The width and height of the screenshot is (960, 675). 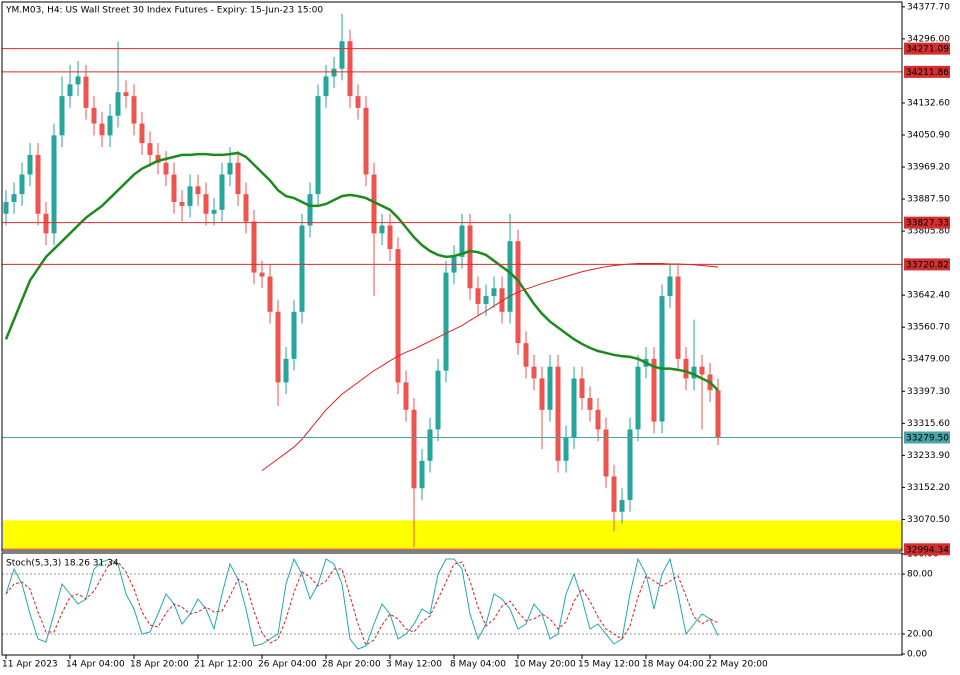 What do you see at coordinates (928, 520) in the screenshot?
I see `y-tick-label: 33070.50` at bounding box center [928, 520].